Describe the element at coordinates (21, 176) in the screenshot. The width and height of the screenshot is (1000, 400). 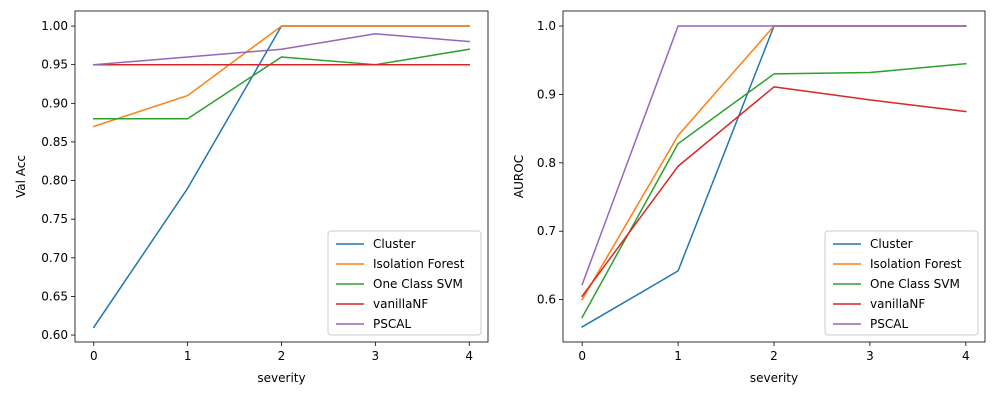
I see `y-axis-label: Val Acc` at that location.